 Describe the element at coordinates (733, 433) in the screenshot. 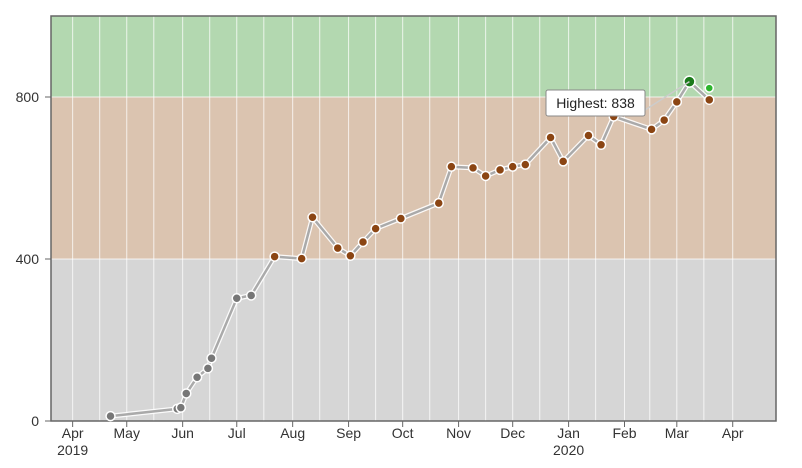

I see `x-tick-label-12: Apr` at that location.